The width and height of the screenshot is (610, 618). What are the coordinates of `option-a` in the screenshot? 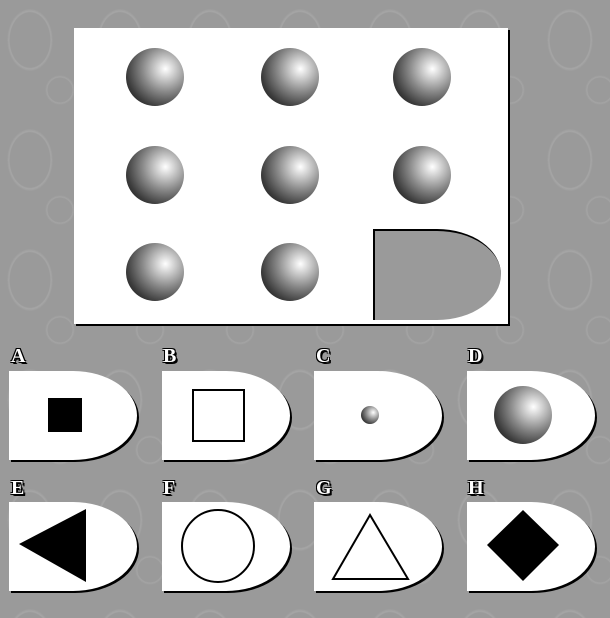 It's located at (73, 415).